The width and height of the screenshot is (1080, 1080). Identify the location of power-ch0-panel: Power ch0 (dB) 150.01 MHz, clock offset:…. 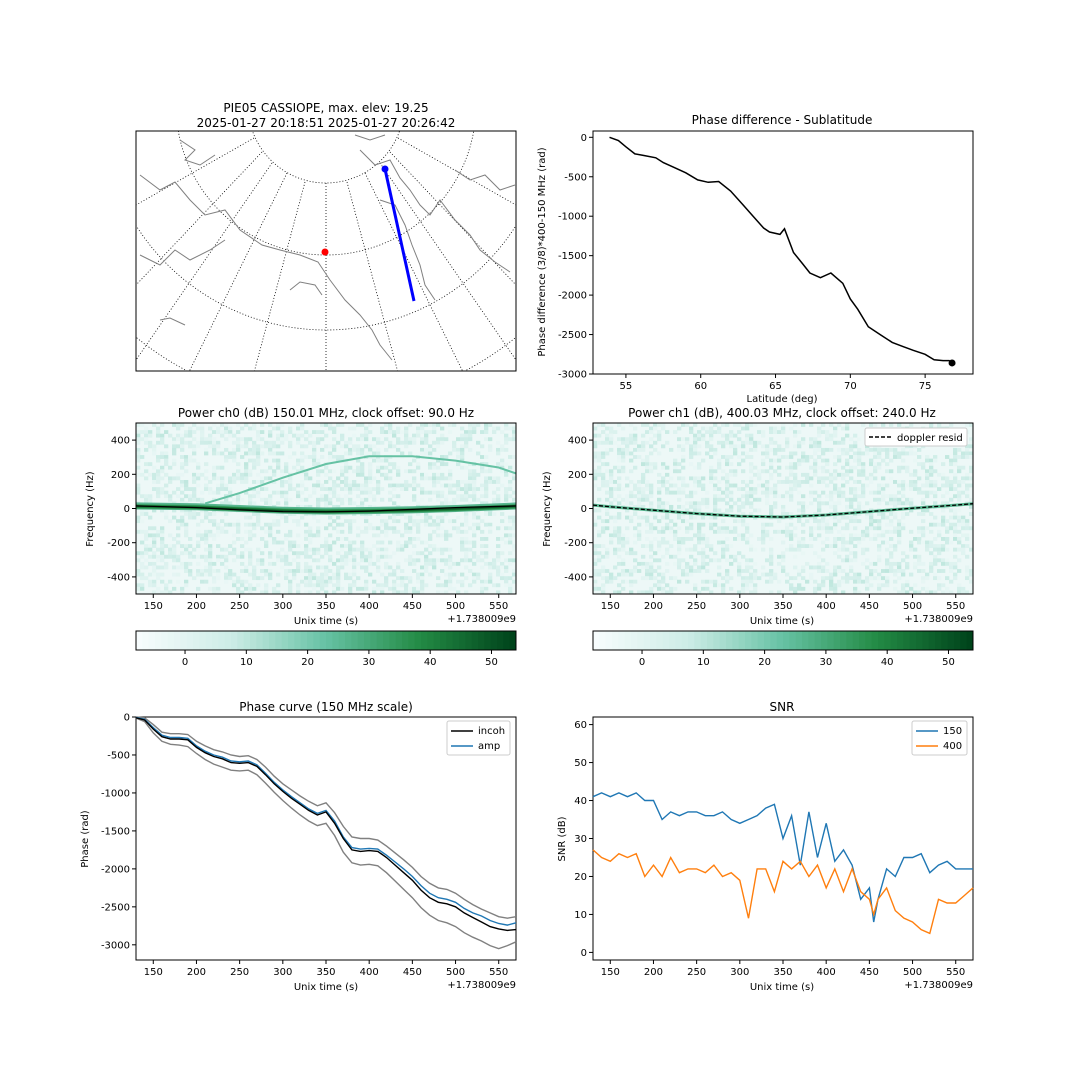
(301, 537).